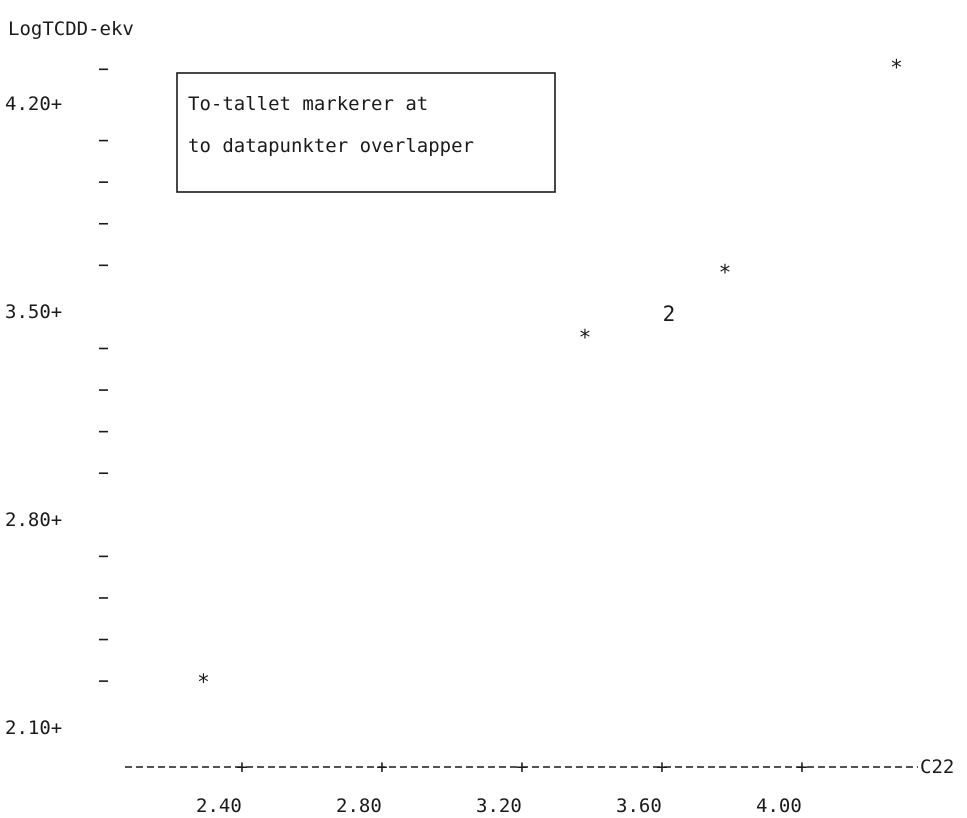  I want to click on y-tick-label: 4.20+, so click(33, 104).